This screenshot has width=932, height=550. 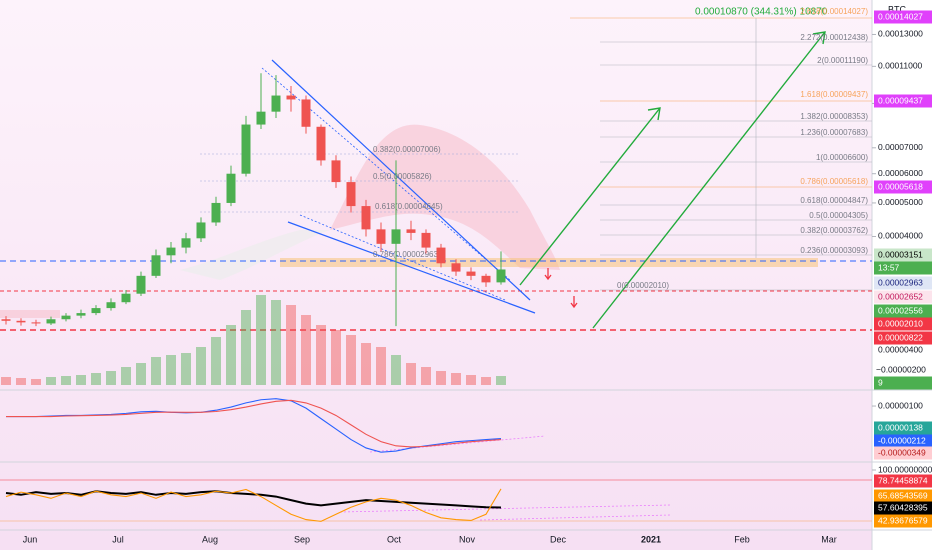 I want to click on month-label: Sep, so click(x=302, y=539).